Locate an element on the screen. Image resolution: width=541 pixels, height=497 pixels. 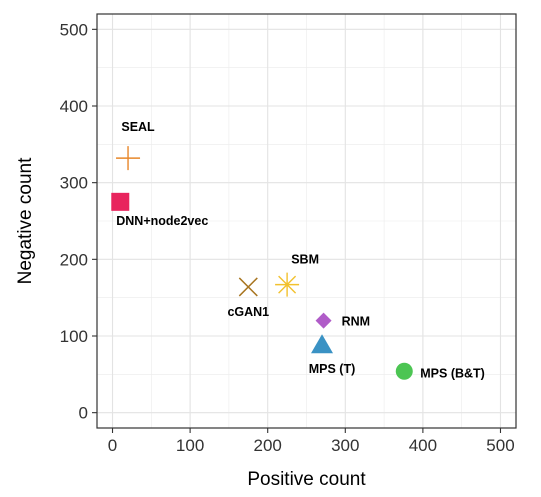
point-rnm is located at coordinates (323, 320).